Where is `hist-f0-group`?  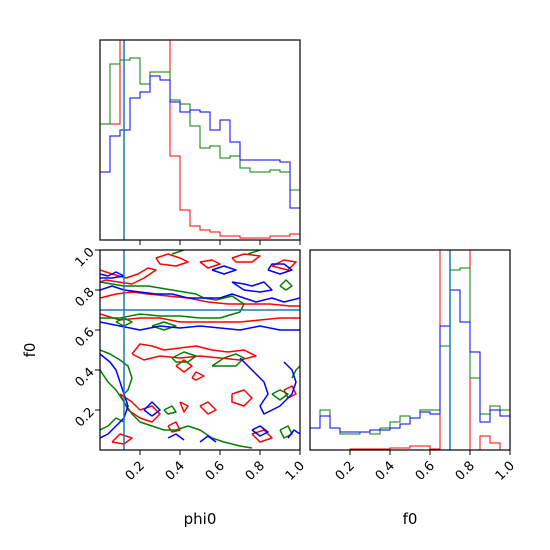
hist-f0-group is located at coordinates (410, 350).